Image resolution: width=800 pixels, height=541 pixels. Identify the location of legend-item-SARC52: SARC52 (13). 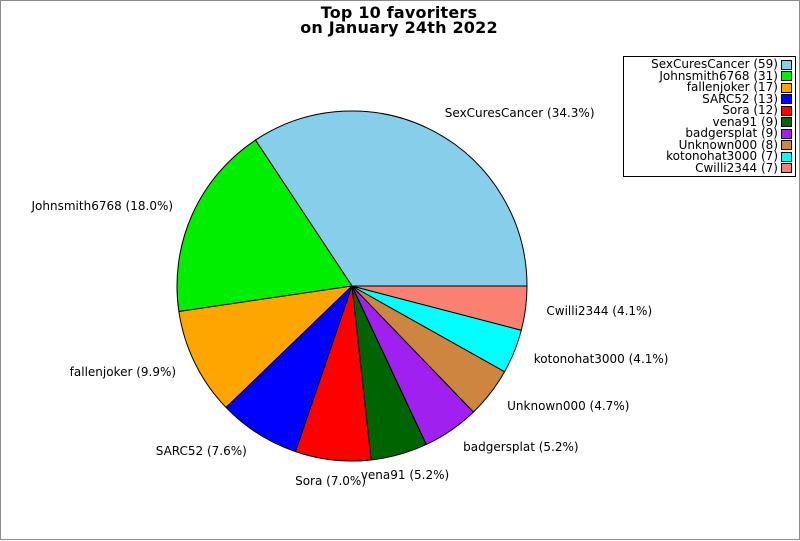
(709, 98).